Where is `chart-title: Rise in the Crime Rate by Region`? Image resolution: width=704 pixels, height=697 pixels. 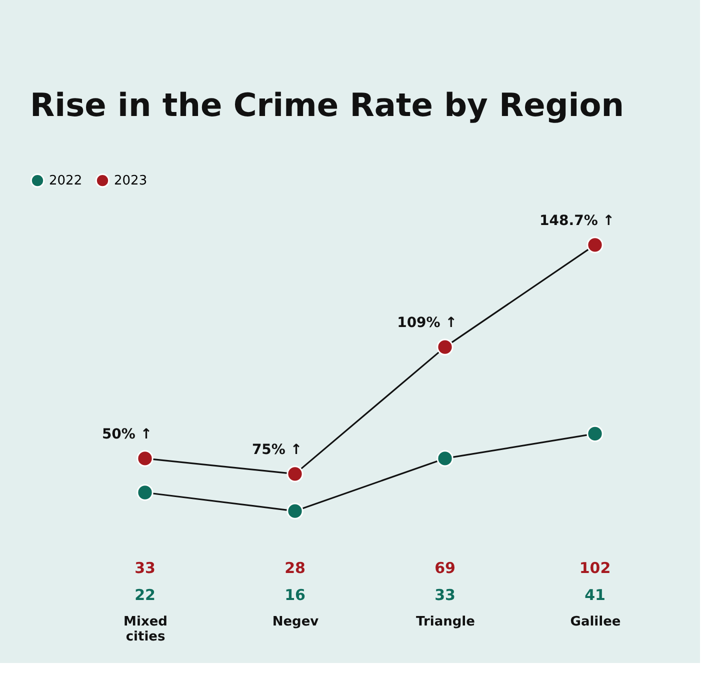 chart-title: Rise in the Crime Rate by Region is located at coordinates (327, 105).